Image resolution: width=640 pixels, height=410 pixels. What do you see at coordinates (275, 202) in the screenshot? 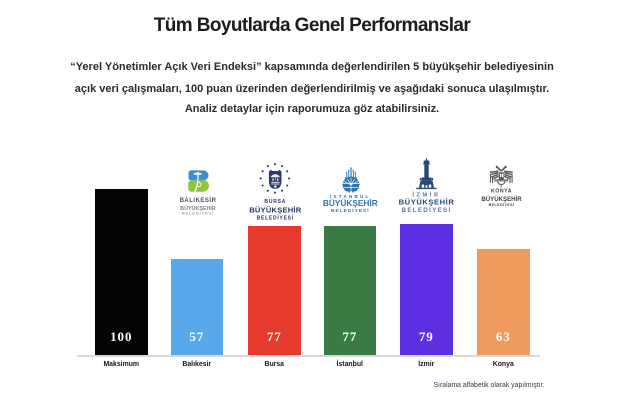
I see `svg-text: BURSA` at bounding box center [275, 202].